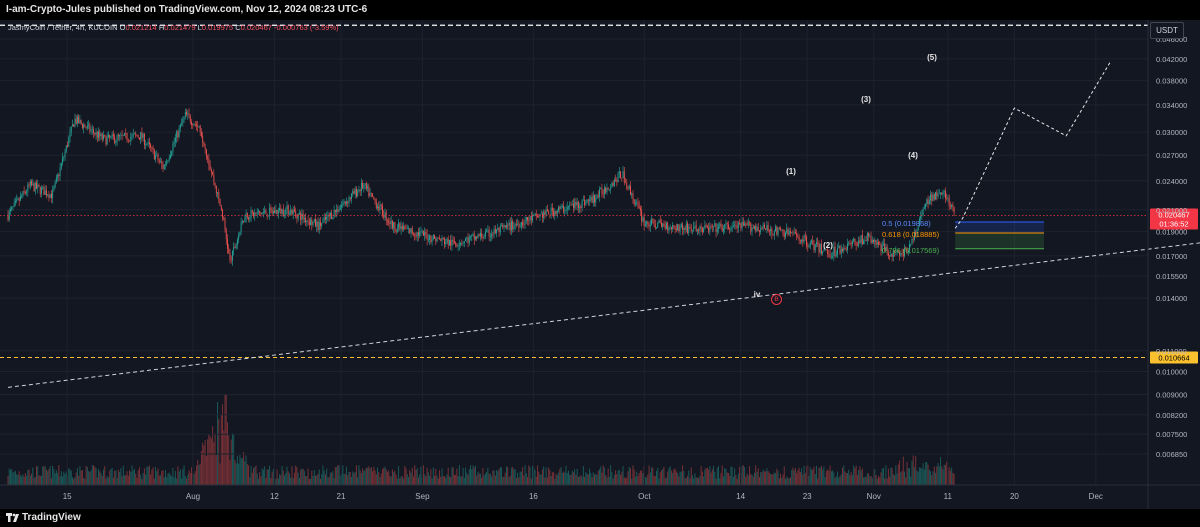 The height and width of the screenshot is (527, 1200). I want to click on open-value: 0.021214, so click(141, 27).